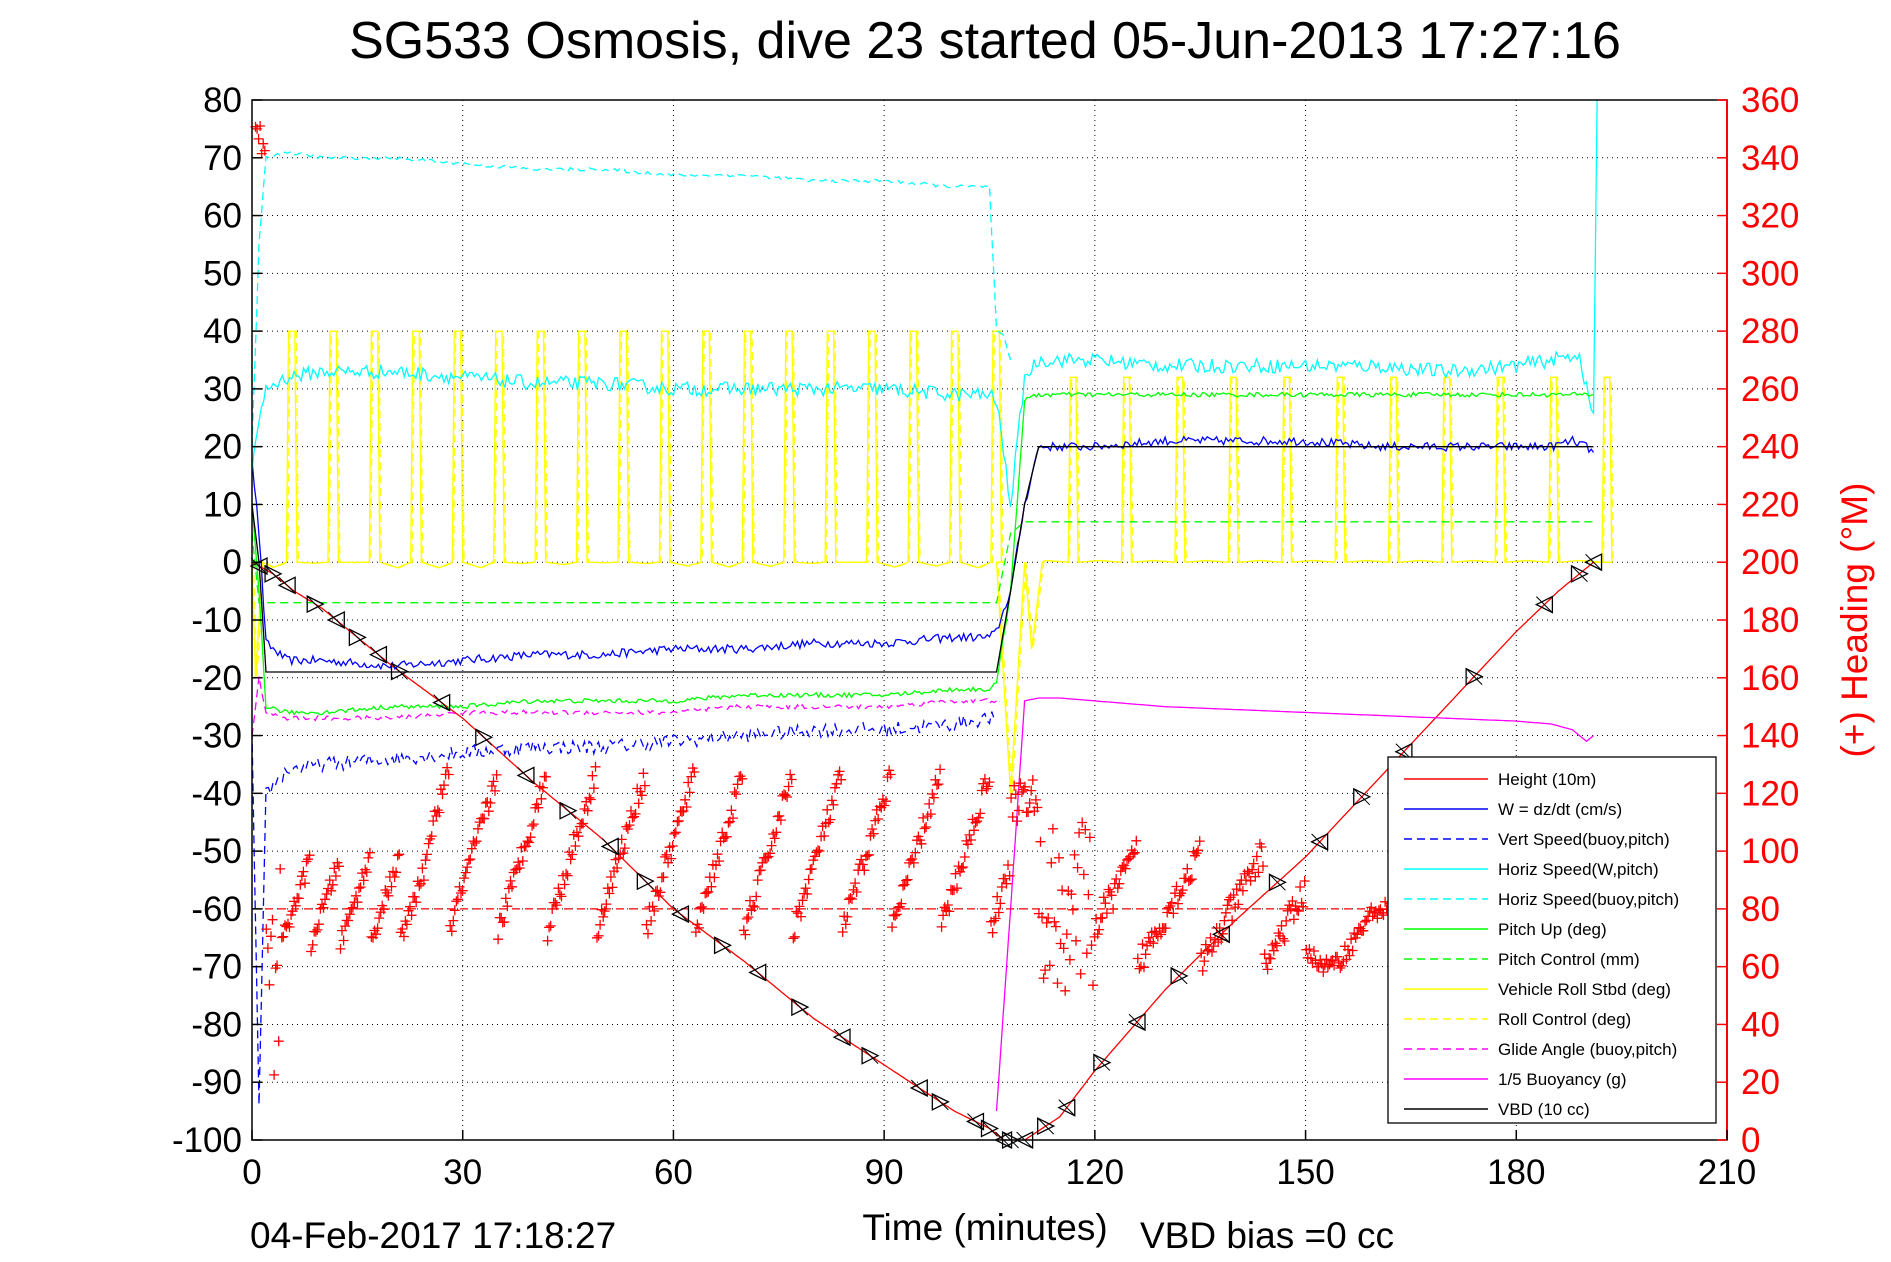 This screenshot has height=1262, width=1891. Describe the element at coordinates (1727, 1172) in the screenshot. I see `x-tick-label: 210` at that location.